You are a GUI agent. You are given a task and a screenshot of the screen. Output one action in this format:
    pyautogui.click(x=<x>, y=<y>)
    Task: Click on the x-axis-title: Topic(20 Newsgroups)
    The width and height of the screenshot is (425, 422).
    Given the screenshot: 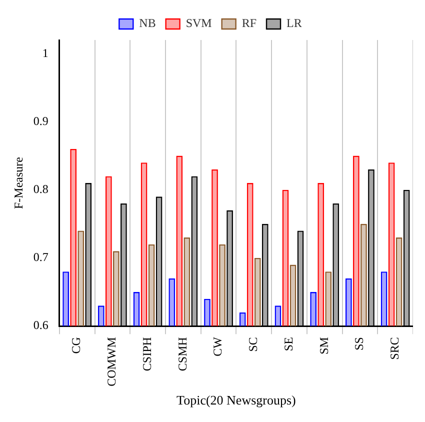 What is the action you would take?
    pyautogui.click(x=236, y=400)
    